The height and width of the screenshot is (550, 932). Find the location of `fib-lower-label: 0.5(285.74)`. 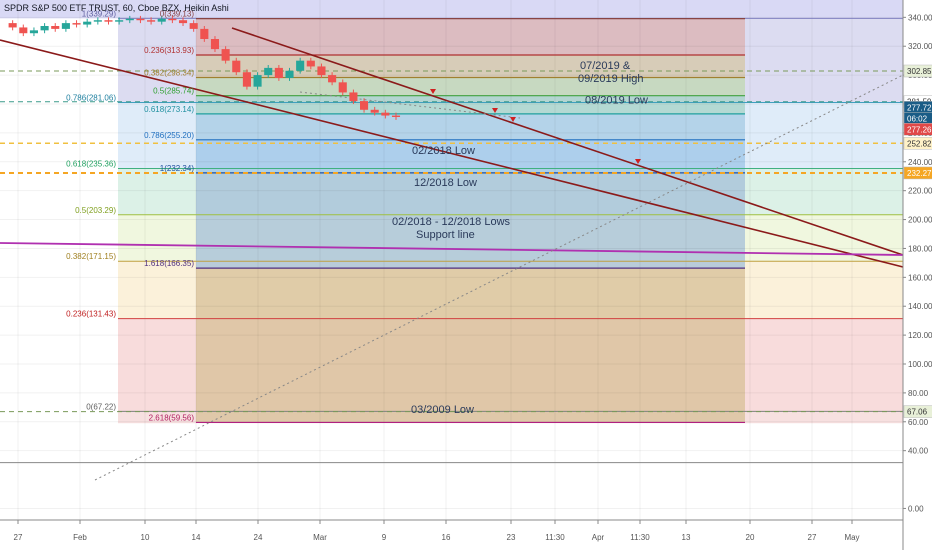

fib-lower-label: 0.5(285.74) is located at coordinates (173, 91).